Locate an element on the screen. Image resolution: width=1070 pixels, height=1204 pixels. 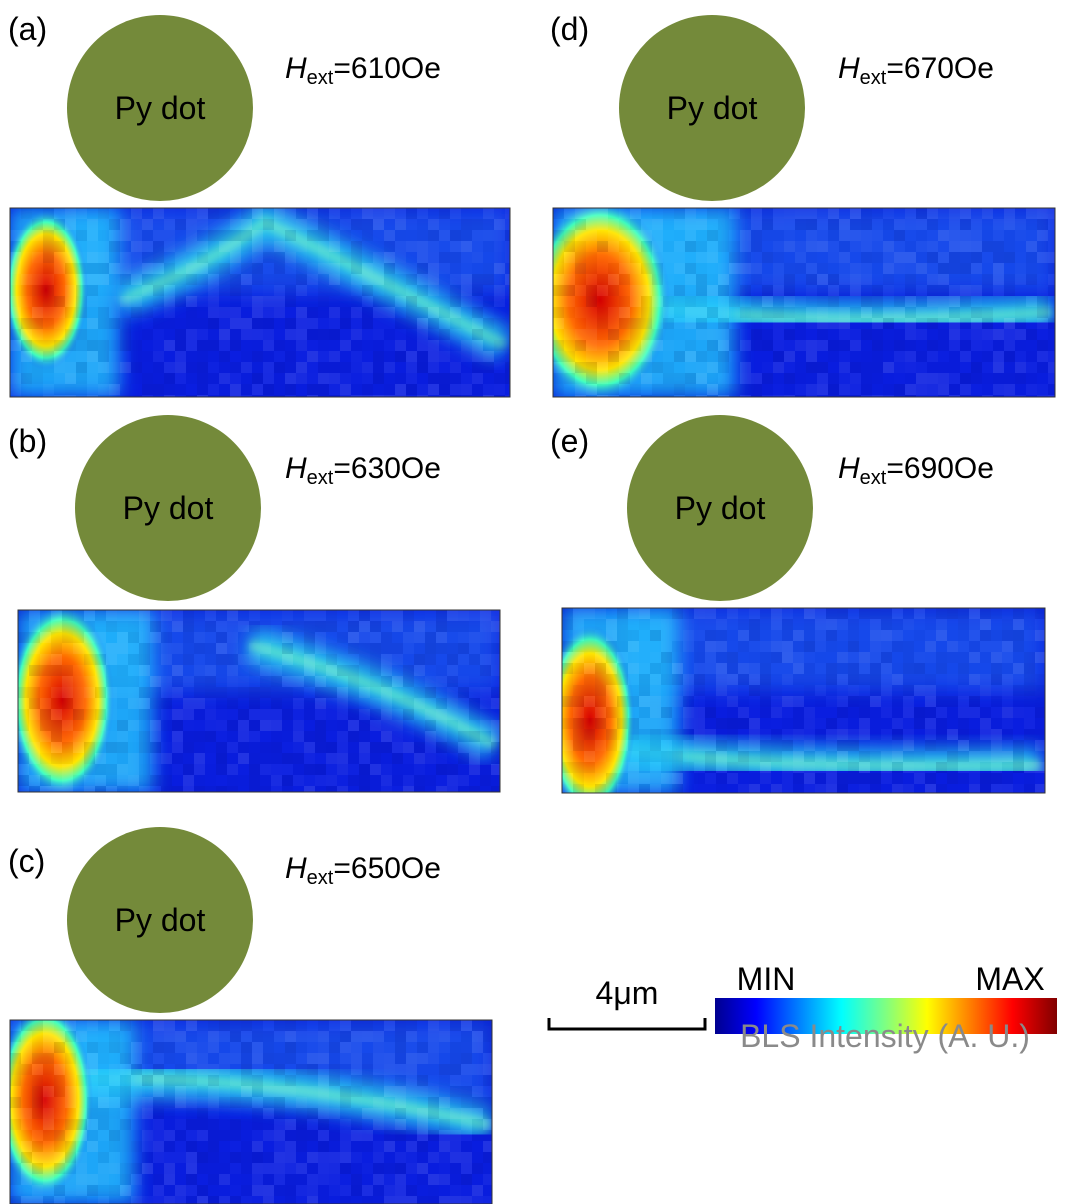
field-label: Hext=610Oe is located at coordinates (363, 70).